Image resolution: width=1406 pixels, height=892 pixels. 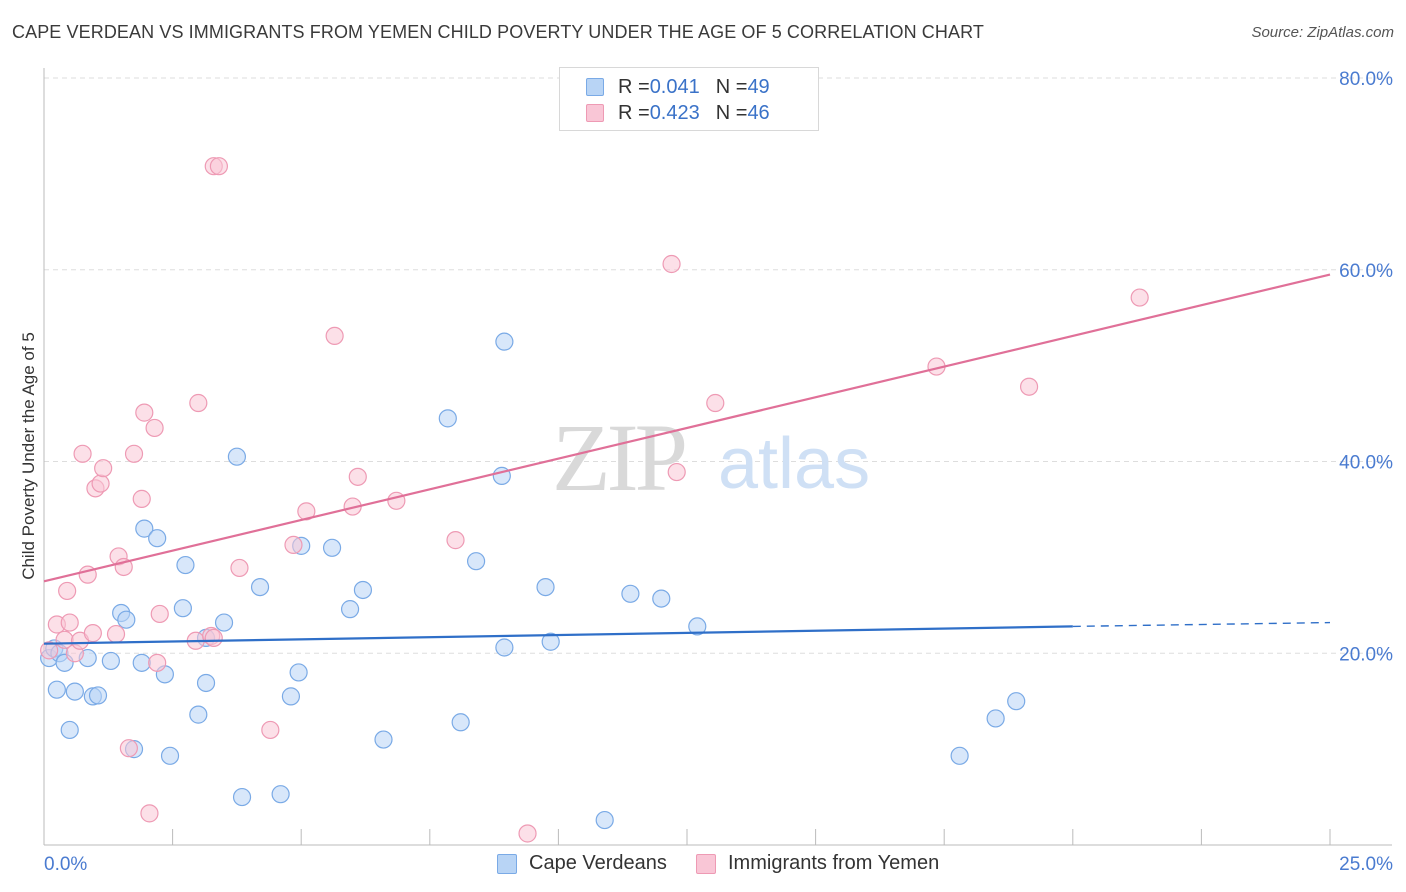 What do you see at coordinates (1366, 654) in the screenshot?
I see `y-tick-label: 20.0%` at bounding box center [1366, 654].